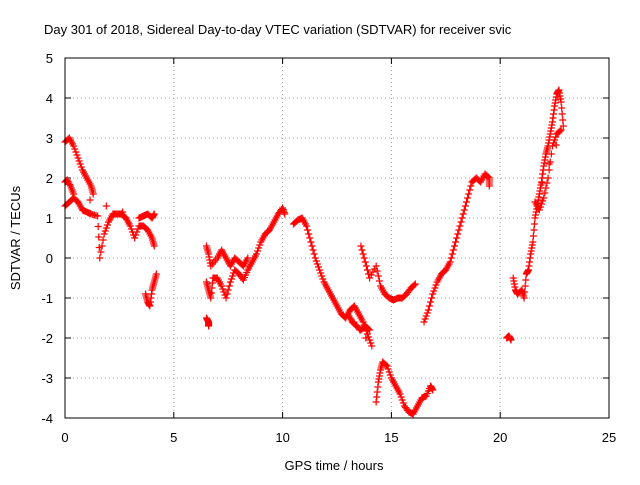 This screenshot has width=640, height=485. I want to click on y-tick-label: 0, so click(49, 258).